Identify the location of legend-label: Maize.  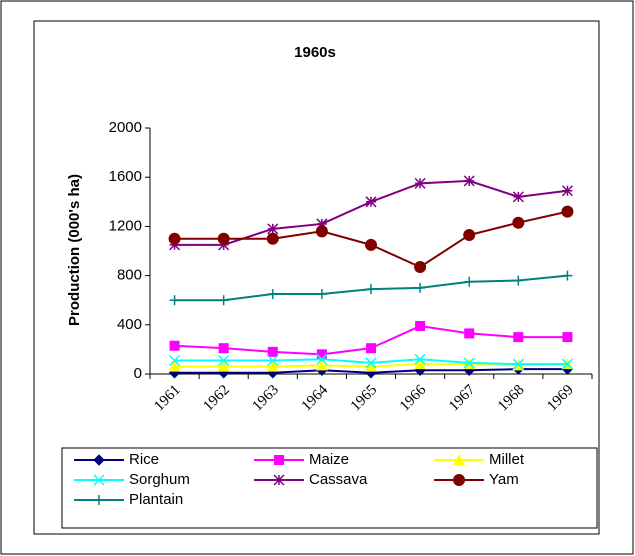
(329, 459).